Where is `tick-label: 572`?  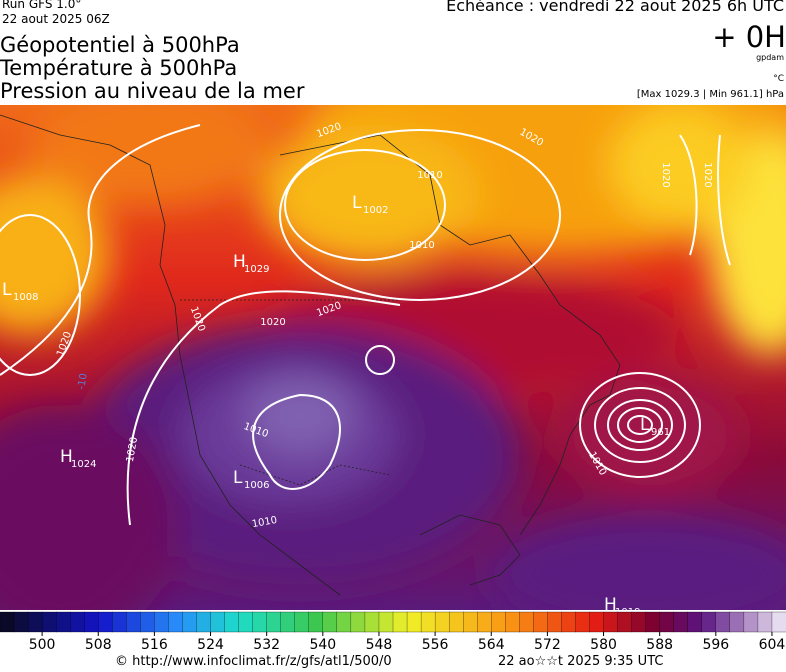
tick-label: 572 is located at coordinates (547, 645).